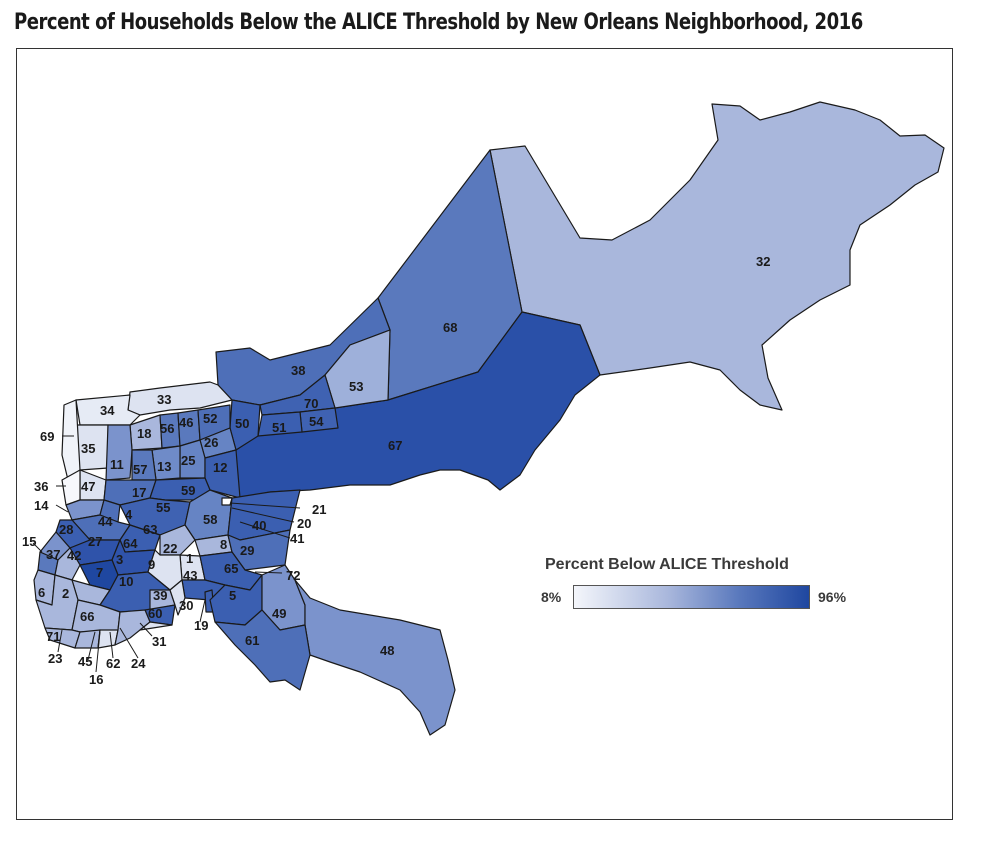  What do you see at coordinates (189, 558) in the screenshot?
I see `label-1: 1` at bounding box center [189, 558].